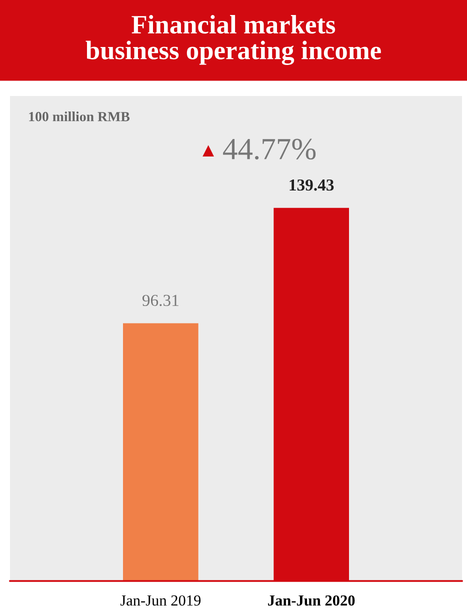 This screenshot has width=467, height=611. What do you see at coordinates (160, 600) in the screenshot?
I see `x-tick-label: Jan-Jun 2019` at bounding box center [160, 600].